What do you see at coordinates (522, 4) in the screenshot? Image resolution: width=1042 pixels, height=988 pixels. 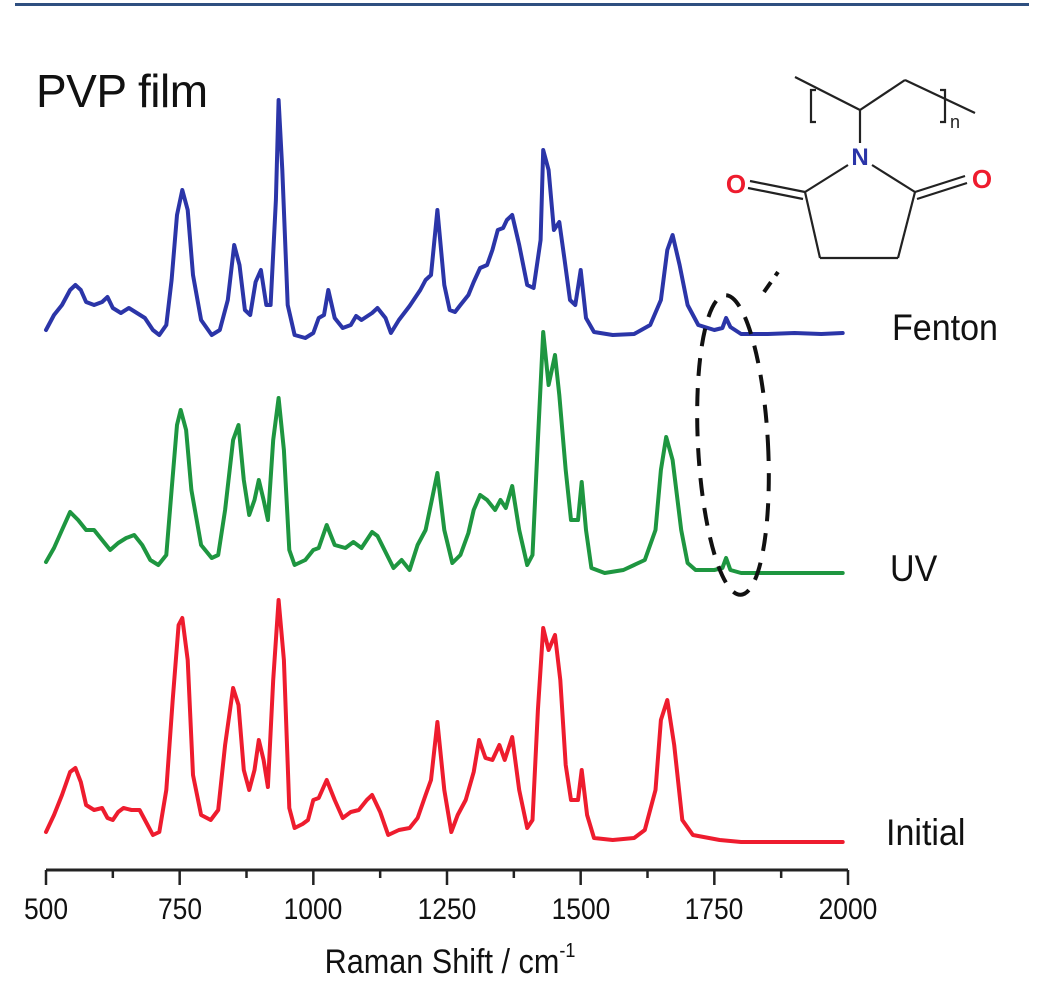 I see `top-rule-divider` at bounding box center [522, 4].